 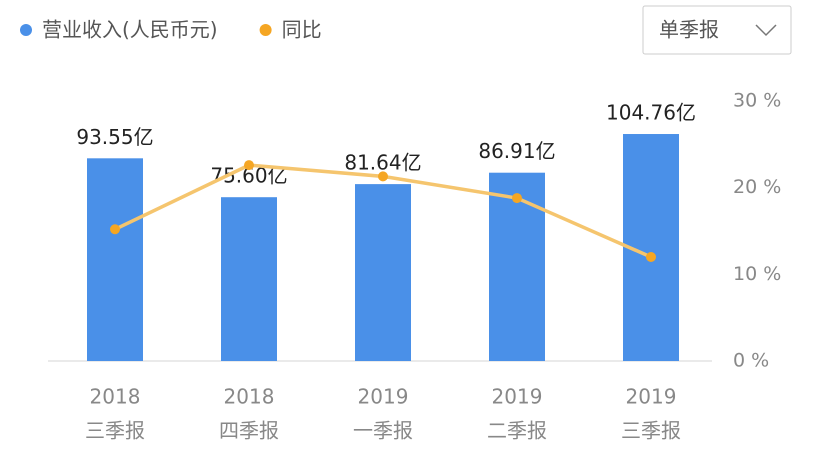 I want to click on legend-label: 同比, so click(x=302, y=30).